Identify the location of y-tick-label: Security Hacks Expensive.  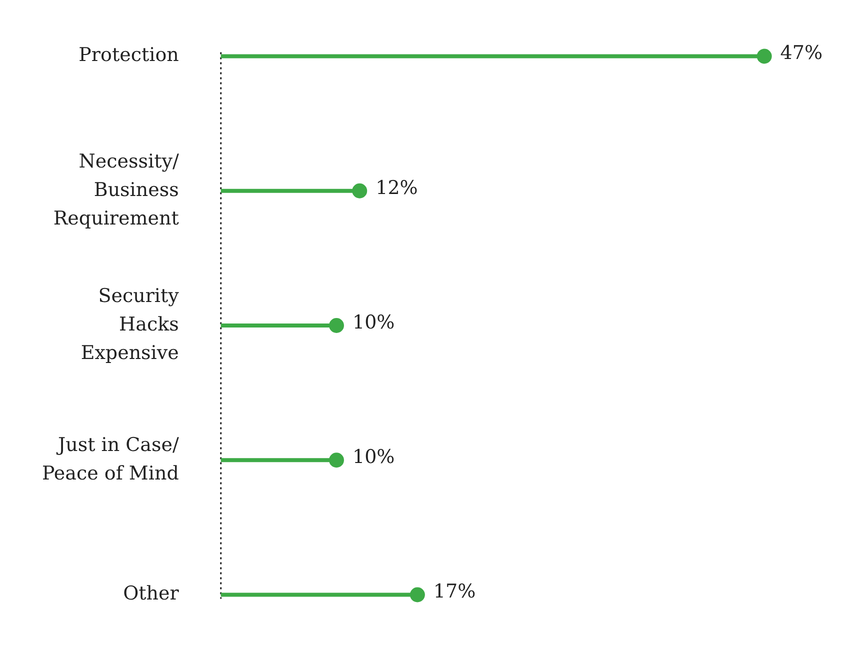
(130, 324).